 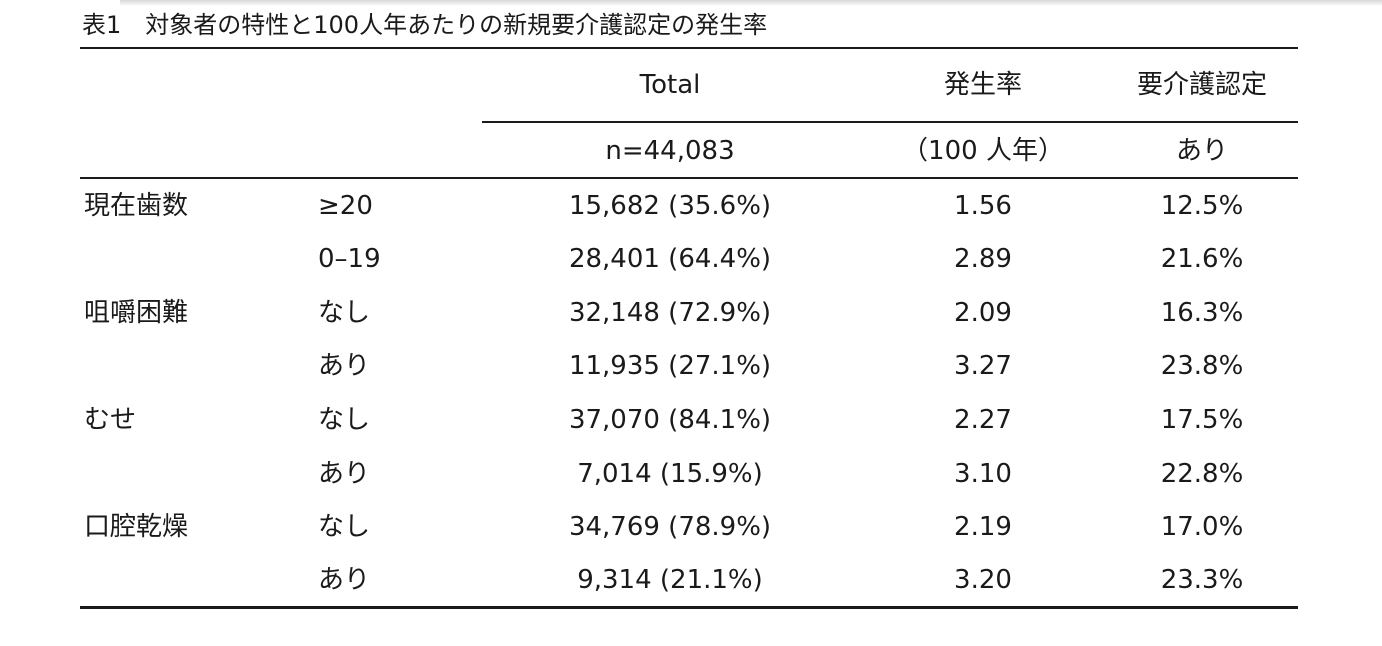 What do you see at coordinates (345, 206) in the screenshot?
I see `cell-category: ≥20` at bounding box center [345, 206].